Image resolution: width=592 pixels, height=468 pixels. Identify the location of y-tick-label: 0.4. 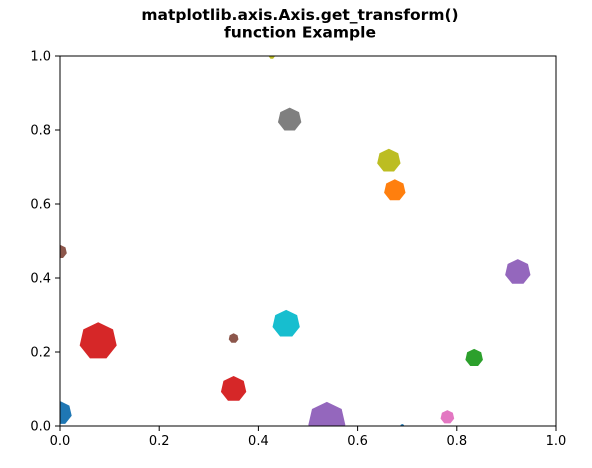
(40, 279).